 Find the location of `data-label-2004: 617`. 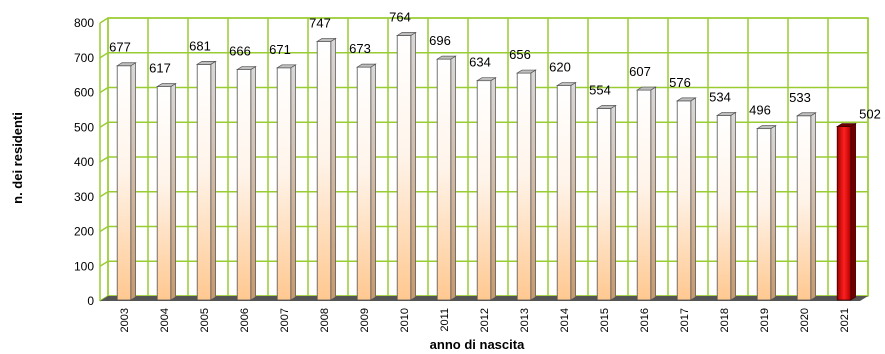

data-label-2004: 617 is located at coordinates (160, 68).